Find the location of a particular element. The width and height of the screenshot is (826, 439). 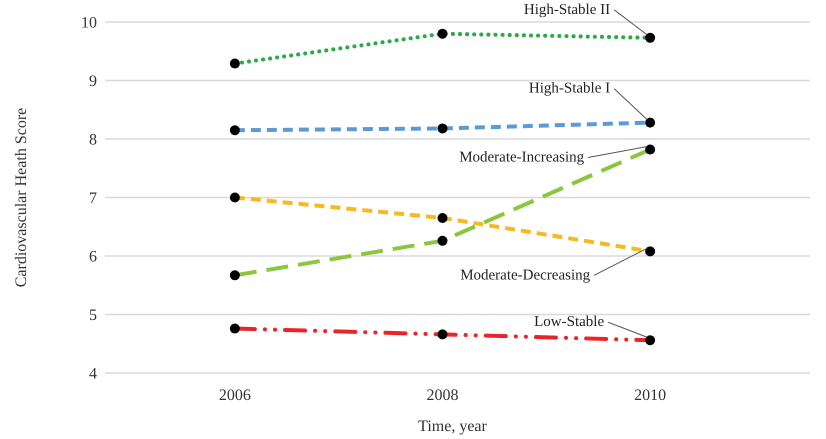

x-axis-title: Time, year is located at coordinates (453, 426).